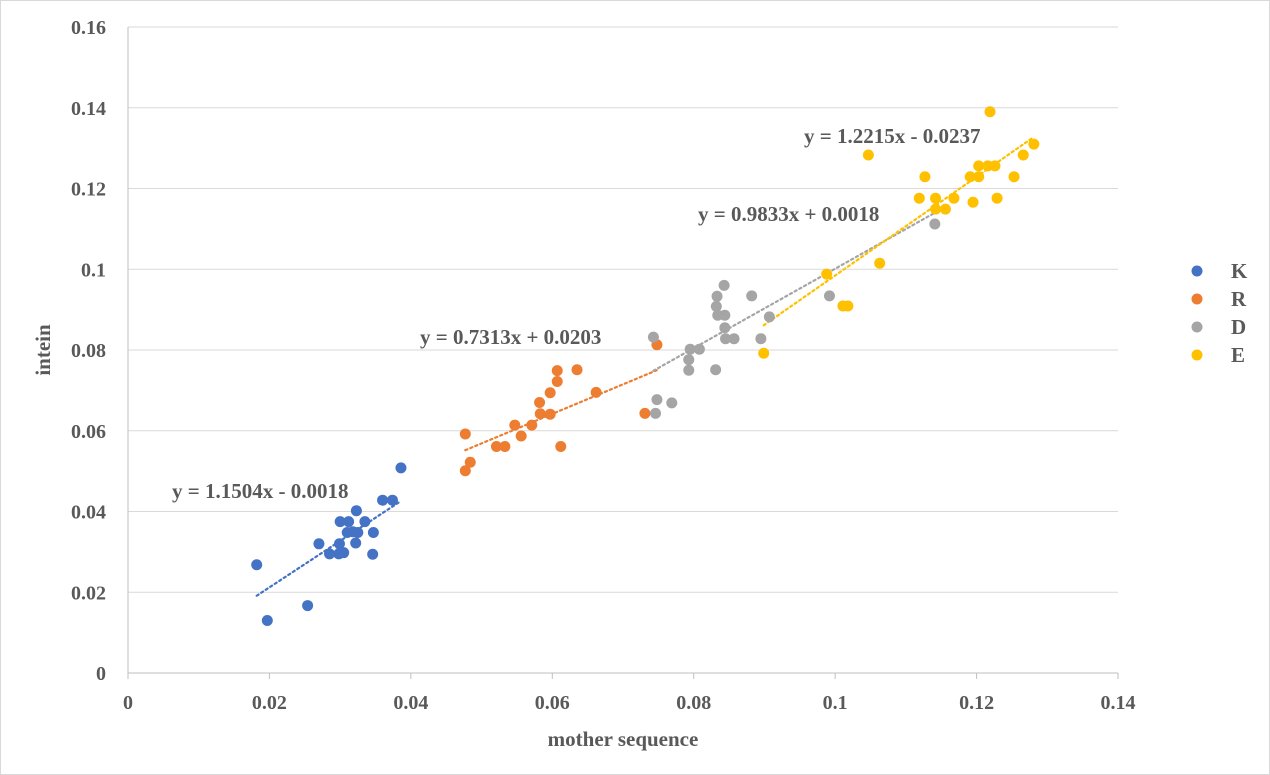  What do you see at coordinates (835, 703) in the screenshot?
I see `x-tick-label: 0.1` at bounding box center [835, 703].